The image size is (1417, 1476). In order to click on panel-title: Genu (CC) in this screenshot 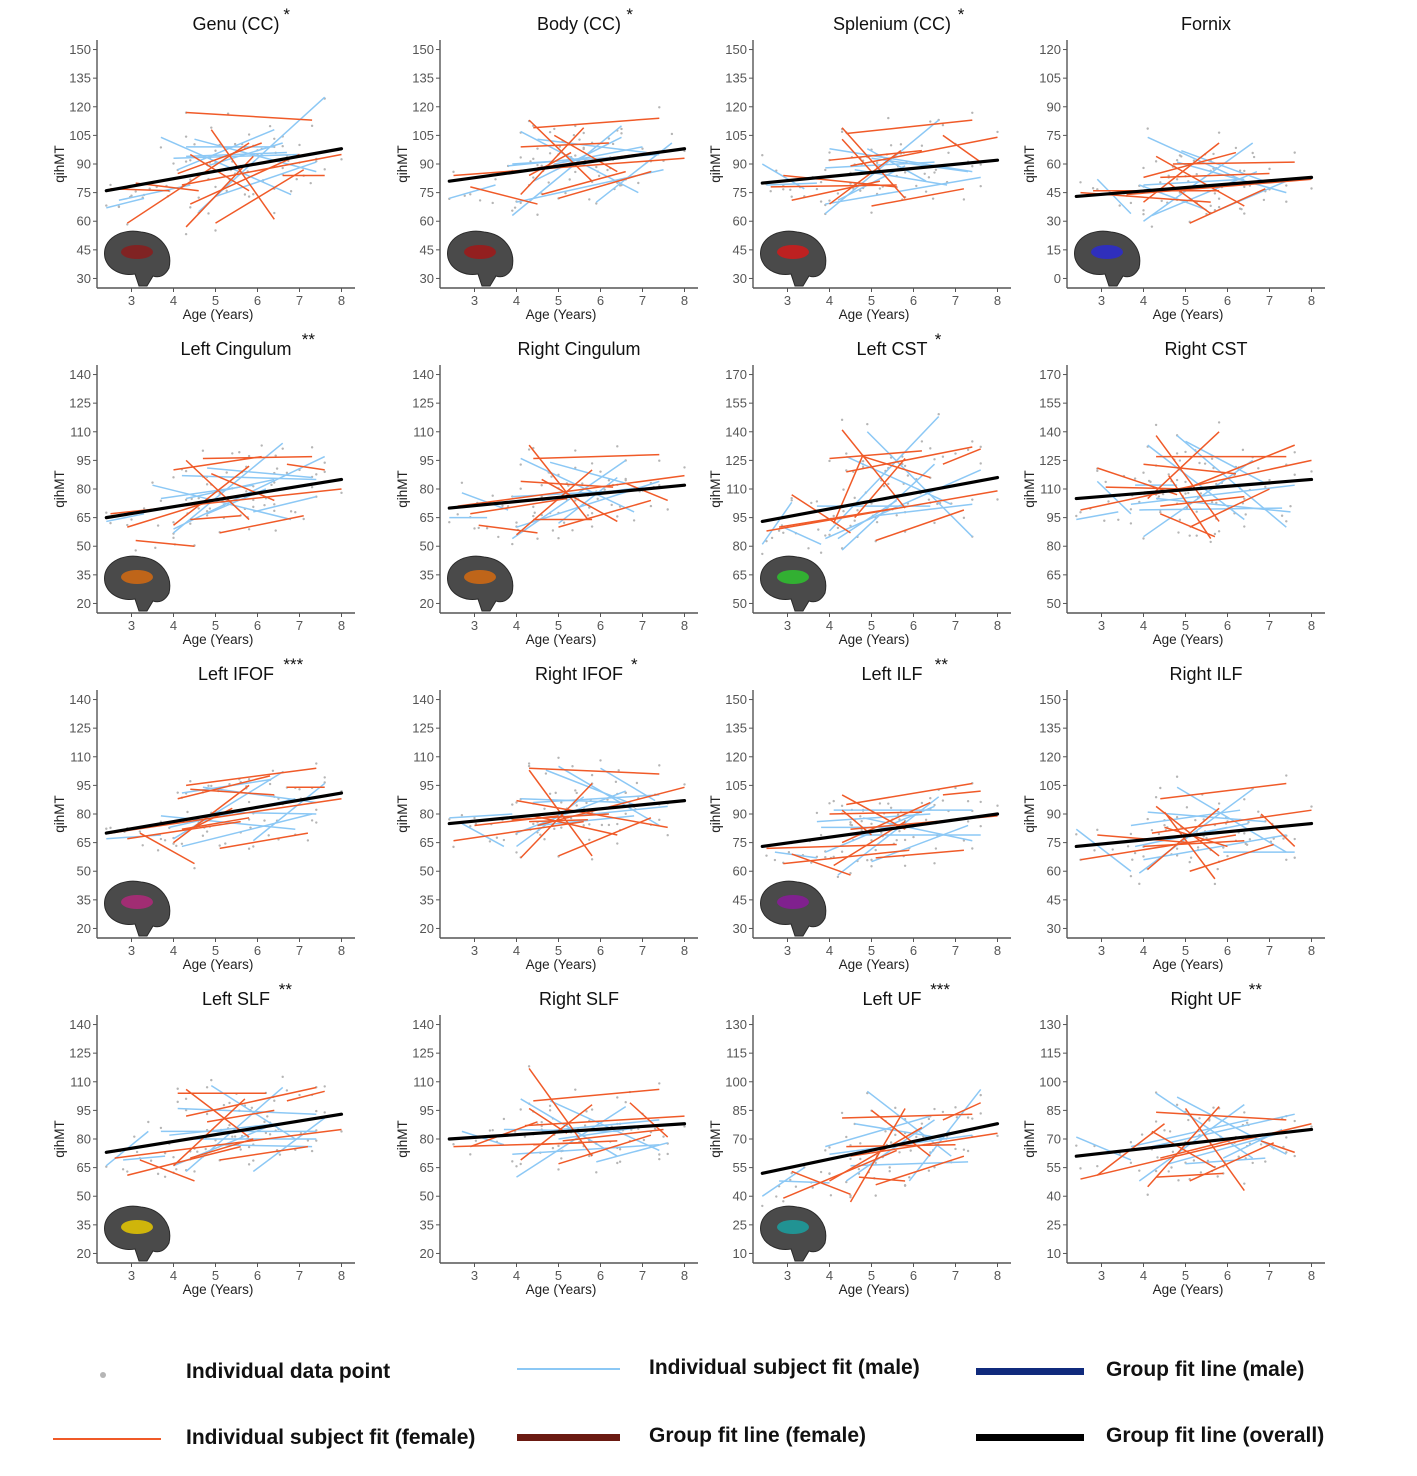, I will do `click(235, 24)`.